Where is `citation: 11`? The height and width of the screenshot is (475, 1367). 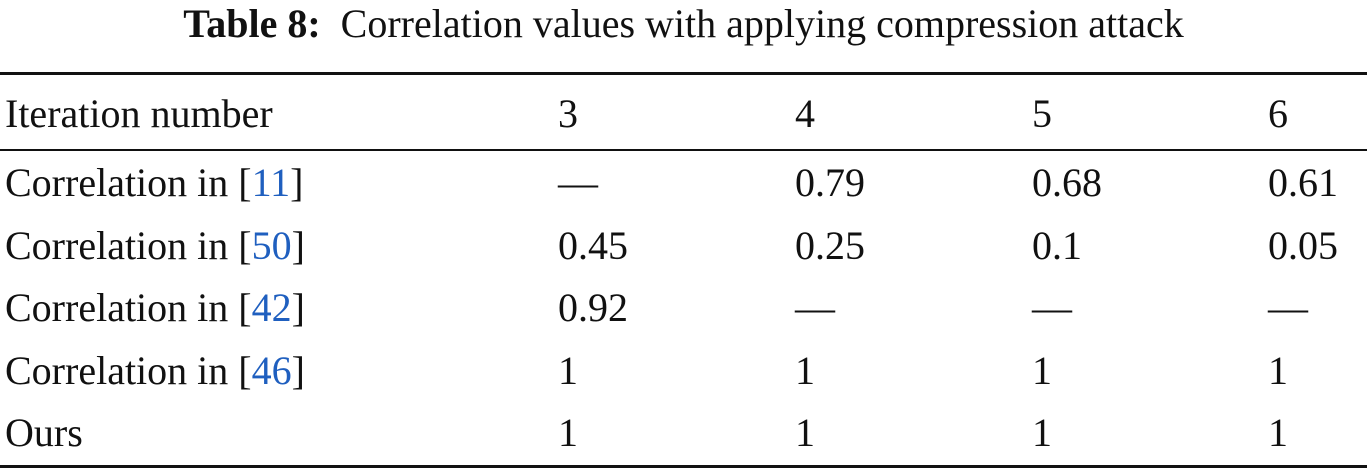
citation: 11 is located at coordinates (271, 182).